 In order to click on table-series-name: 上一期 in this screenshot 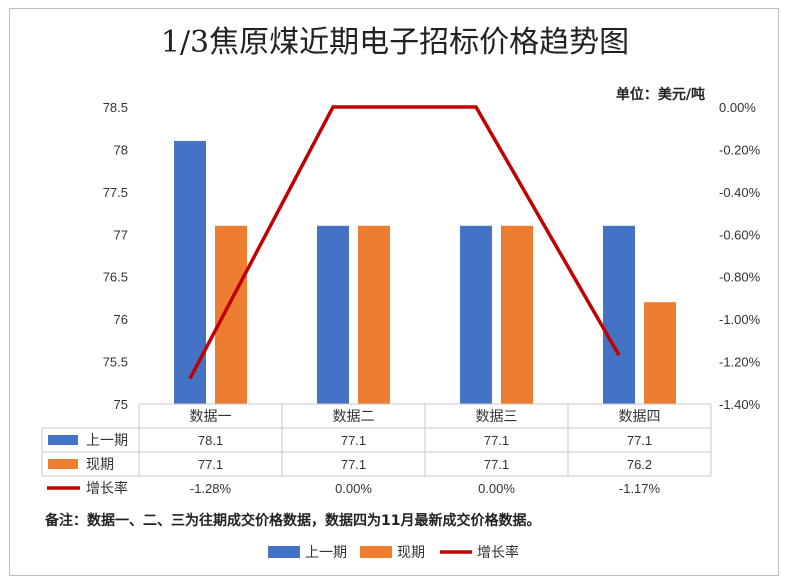, I will do `click(107, 441)`.